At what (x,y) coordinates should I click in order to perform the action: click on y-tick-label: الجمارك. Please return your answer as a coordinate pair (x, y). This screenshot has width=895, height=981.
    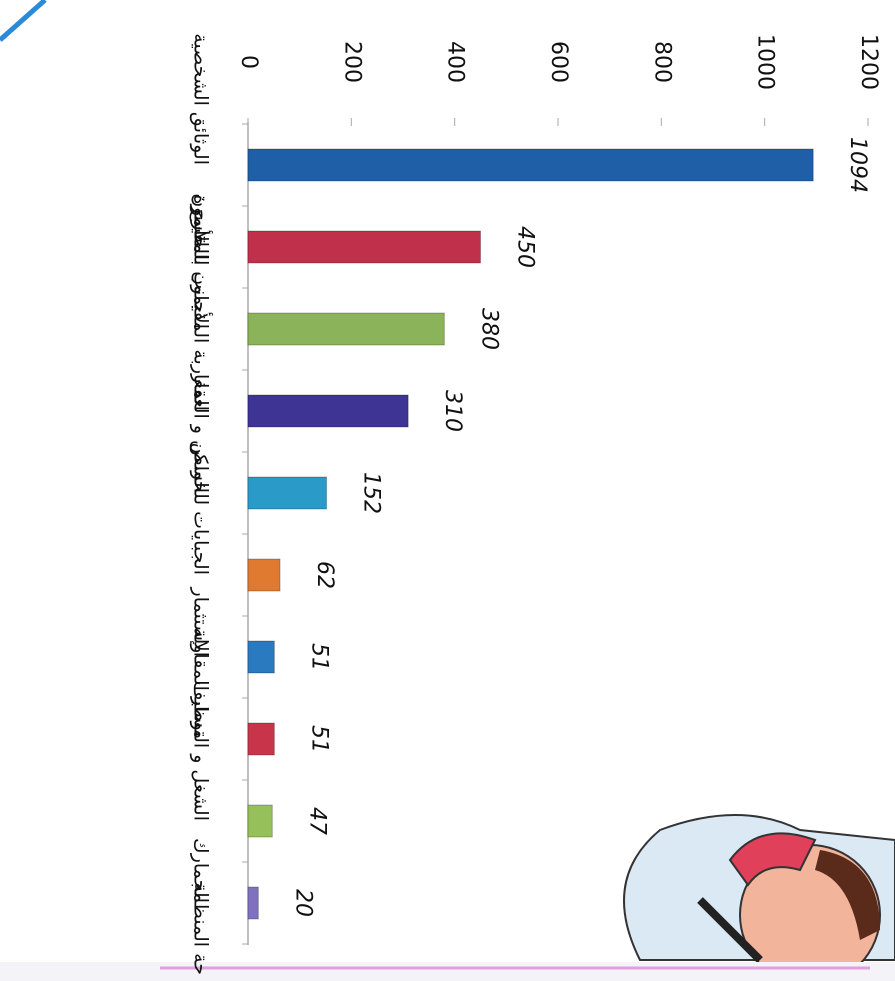
    Looking at the image, I should click on (201, 870).